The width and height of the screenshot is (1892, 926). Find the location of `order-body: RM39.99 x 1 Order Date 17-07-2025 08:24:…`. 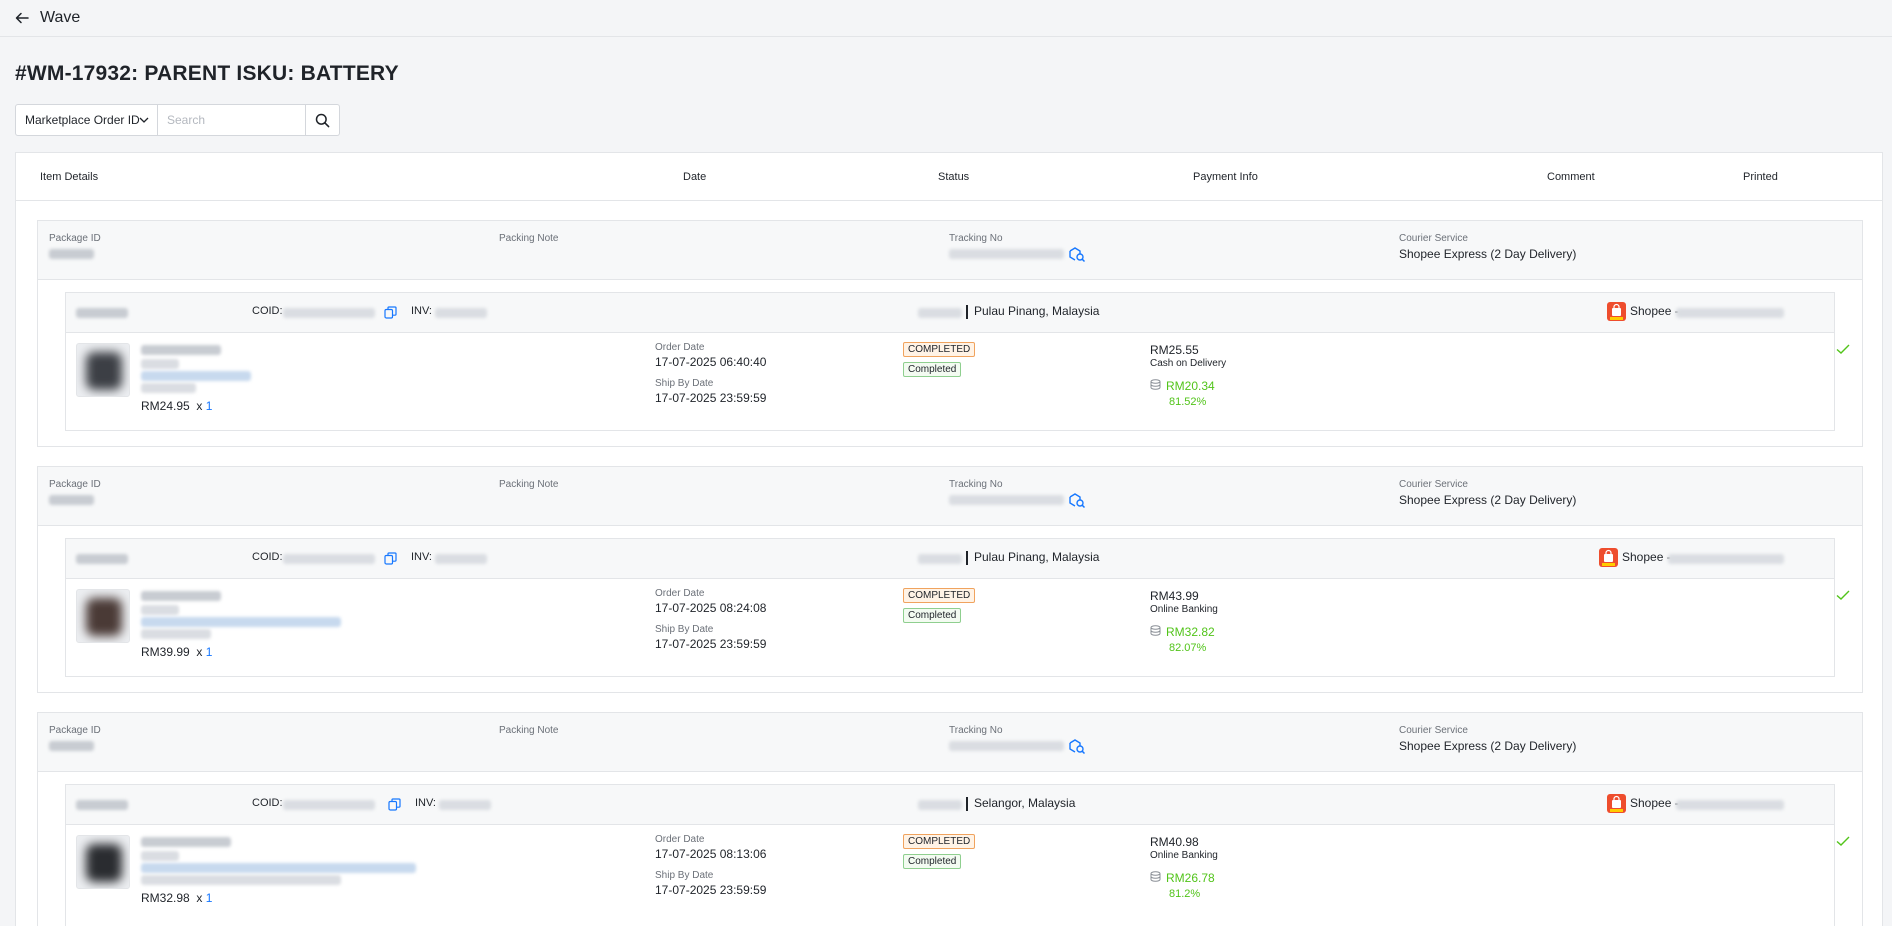

order-body: RM39.99 x 1 Order Date 17-07-2025 08:24:… is located at coordinates (958, 627).